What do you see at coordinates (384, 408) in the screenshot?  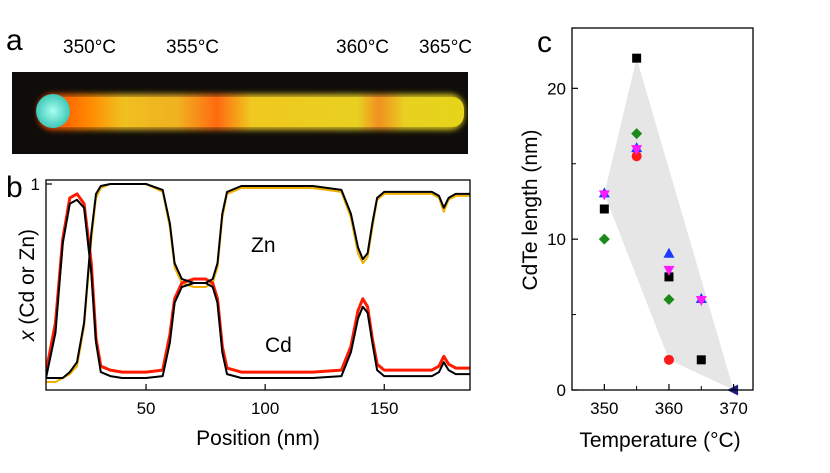 I see `panel-b-x-tick-label: 150` at bounding box center [384, 408].